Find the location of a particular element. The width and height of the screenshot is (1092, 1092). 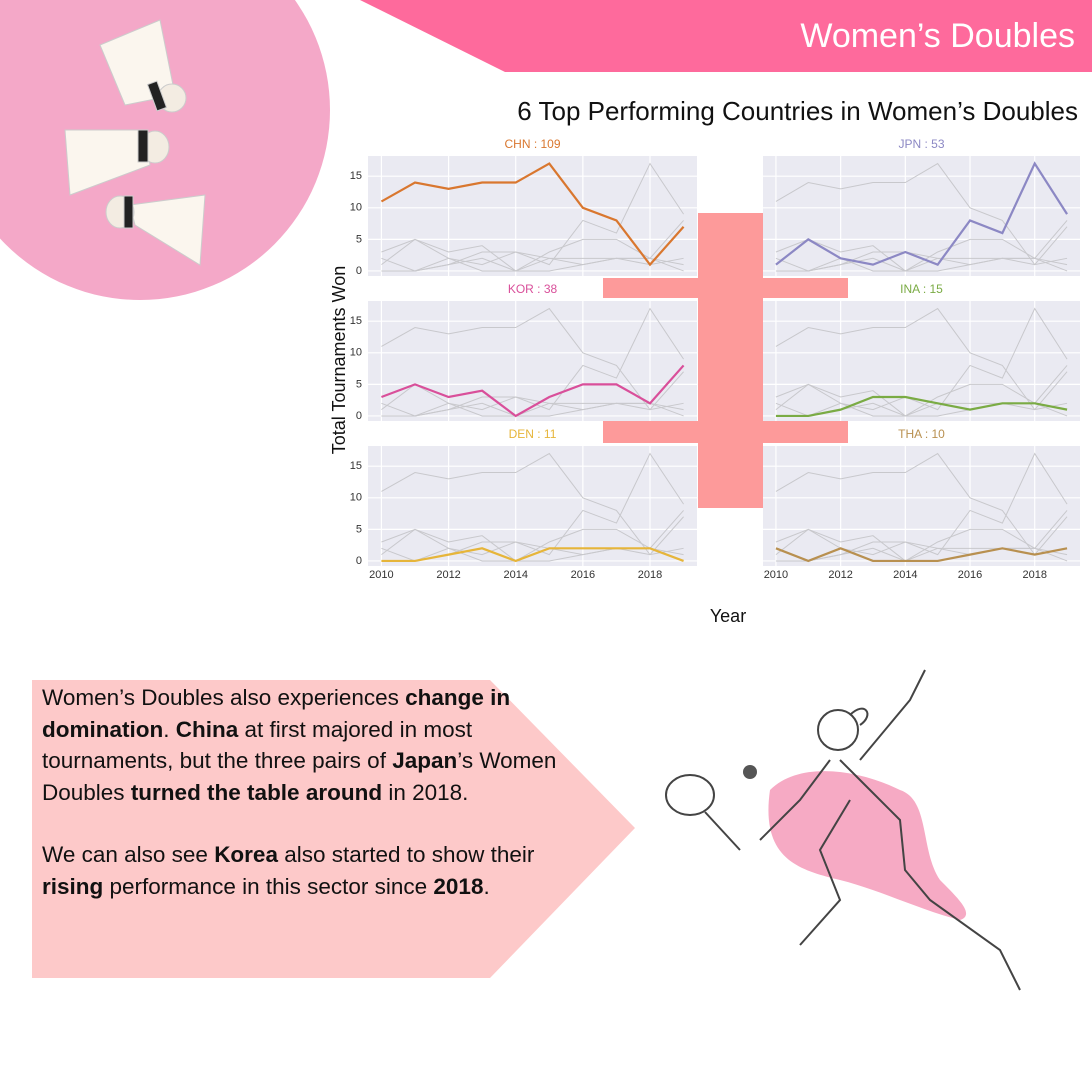

header-banner is located at coordinates (726, 36).